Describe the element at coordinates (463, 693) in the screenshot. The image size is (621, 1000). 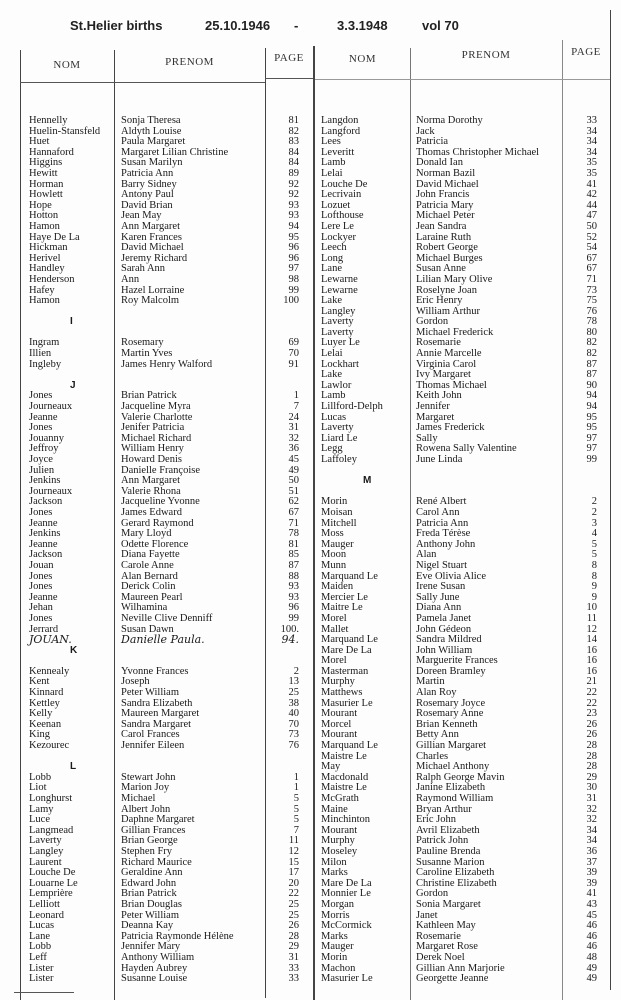
I see `register-entry: Matthews Alan Roy 22` at that location.